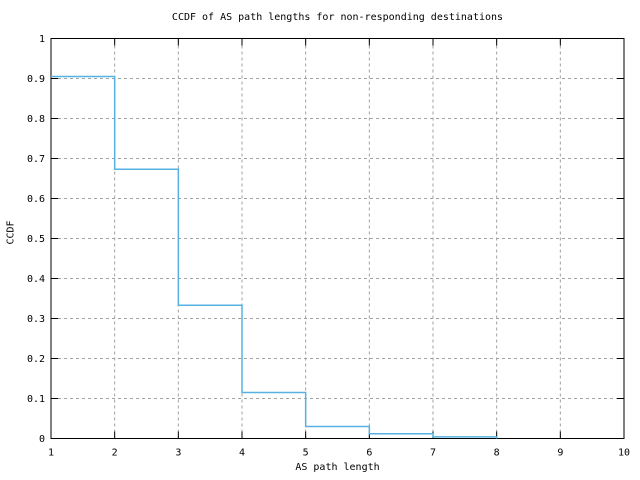 The image size is (640, 480). Describe the element at coordinates (36, 199) in the screenshot. I see `y-tick-label: 0.6` at that location.